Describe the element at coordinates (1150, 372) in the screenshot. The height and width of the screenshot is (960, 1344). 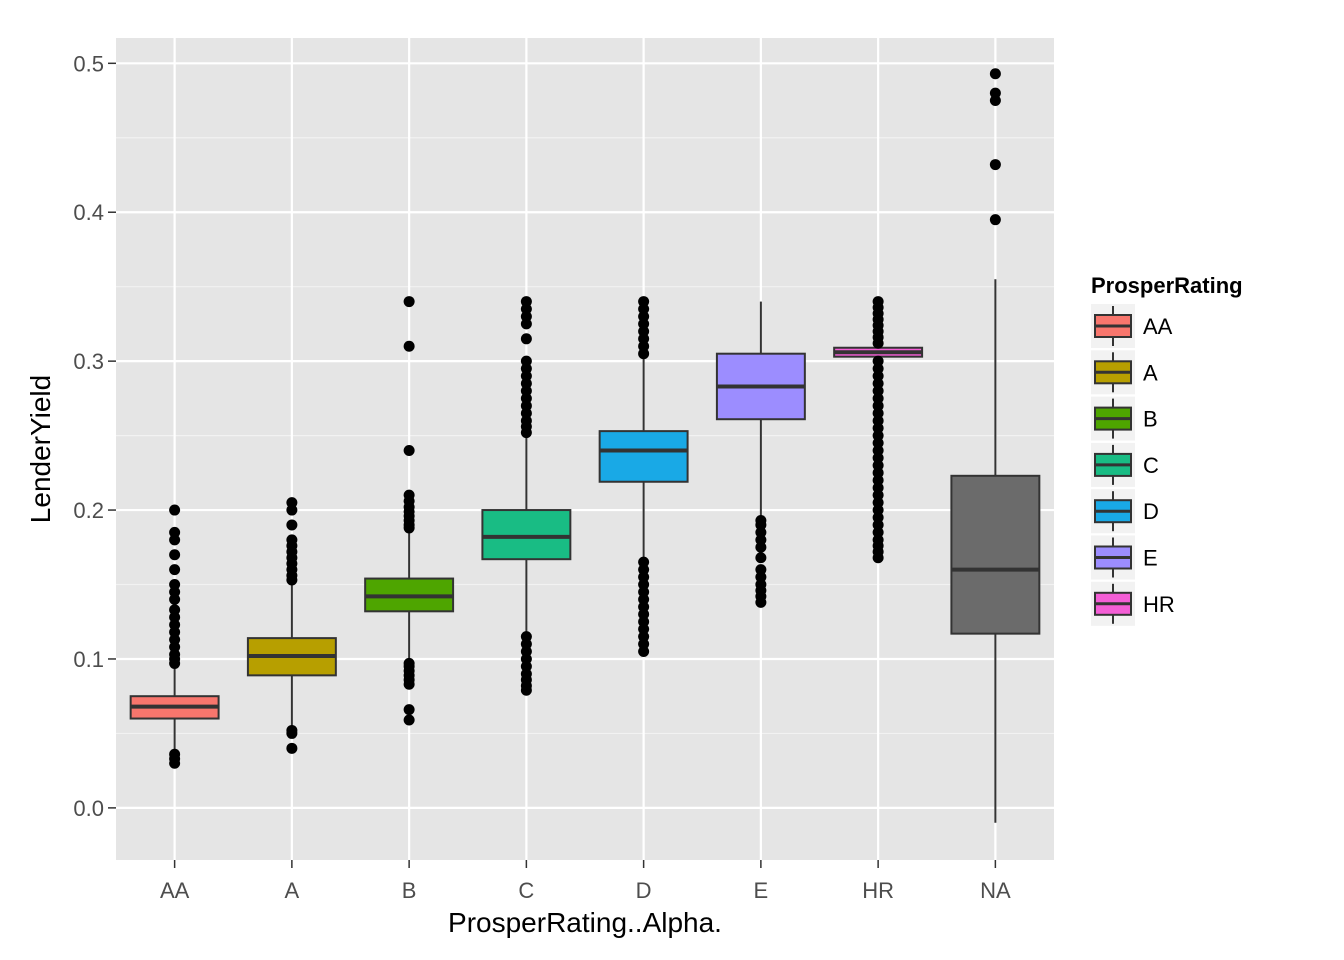
I see `legend-label: A` at that location.